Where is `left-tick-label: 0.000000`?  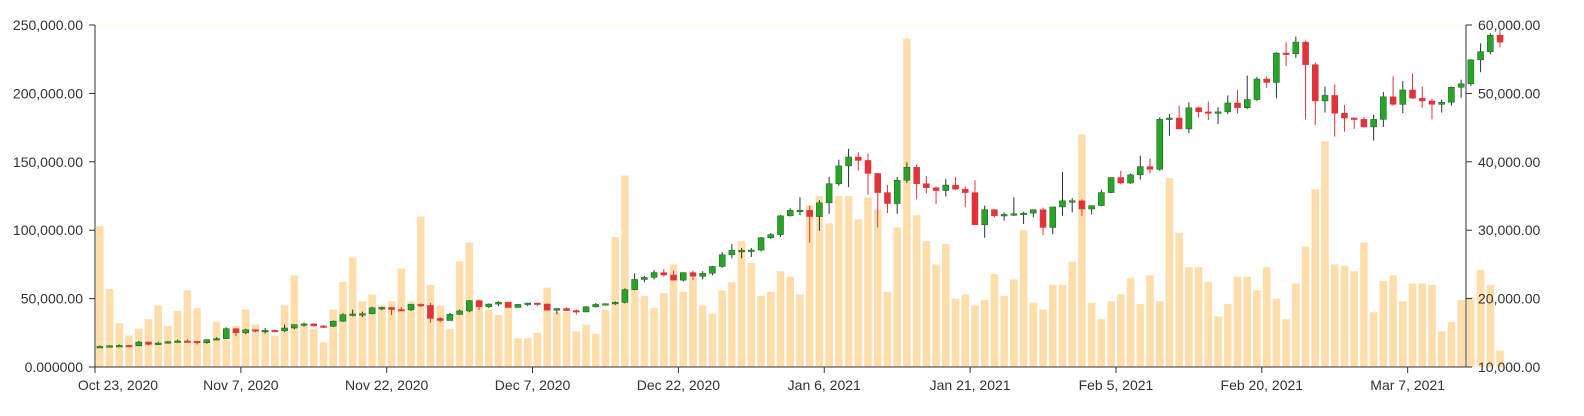
left-tick-label: 0.000000 is located at coordinates (54, 367).